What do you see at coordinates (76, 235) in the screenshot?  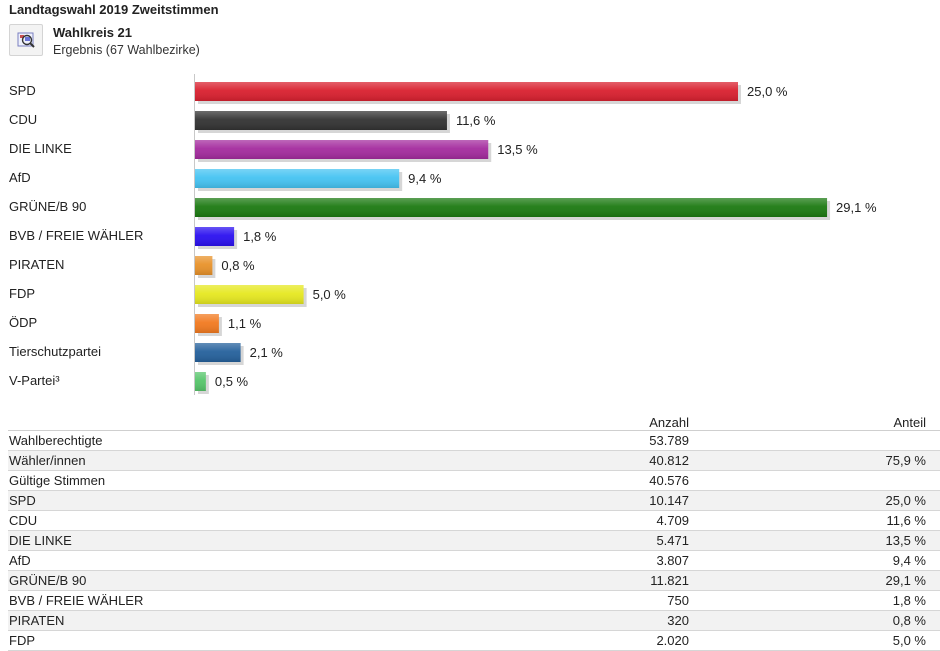 I see `party-label: BVB / FREIE WÄHLER` at bounding box center [76, 235].